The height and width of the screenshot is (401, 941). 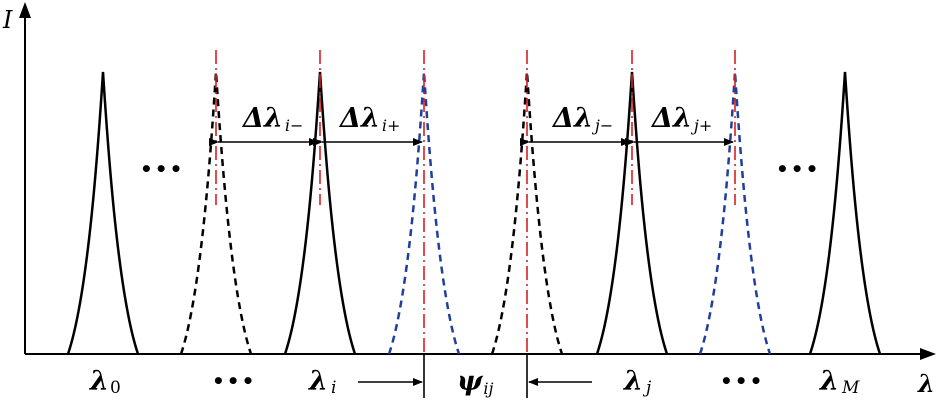 What do you see at coordinates (647, 388) in the screenshot?
I see `label-lambda-j-sub: j` at bounding box center [647, 388].